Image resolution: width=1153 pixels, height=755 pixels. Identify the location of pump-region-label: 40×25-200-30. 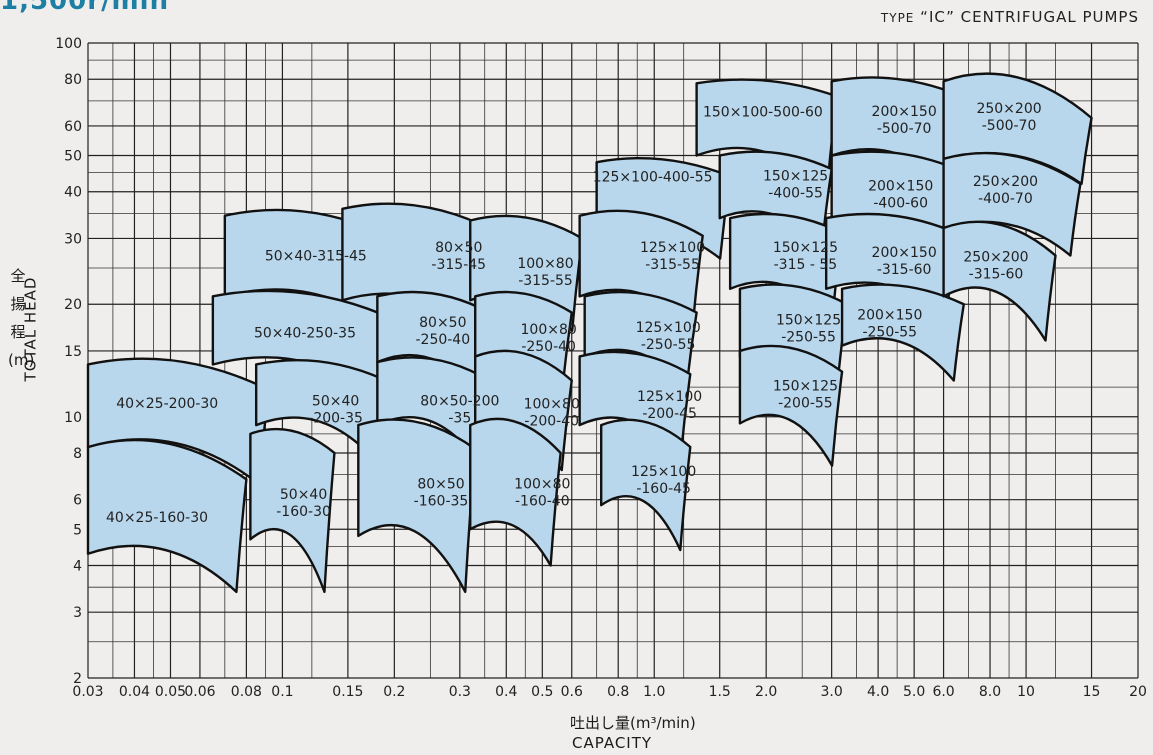
(167, 404).